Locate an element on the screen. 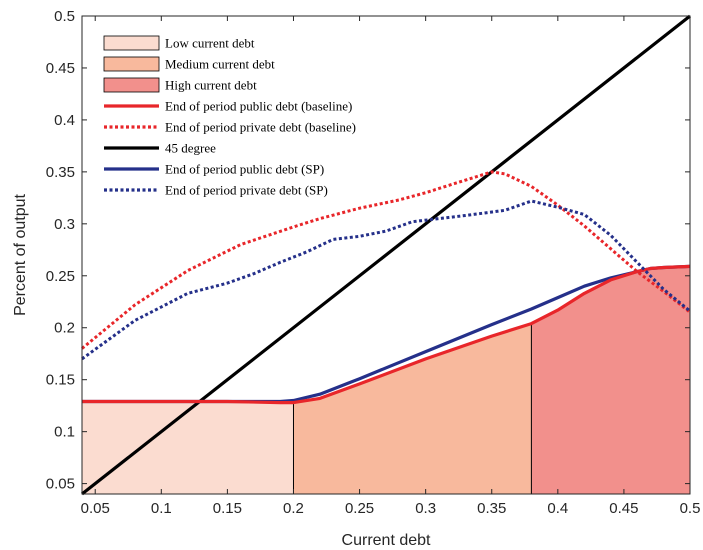 The image size is (703, 550). x-tick-label: 0.3 is located at coordinates (425, 508).